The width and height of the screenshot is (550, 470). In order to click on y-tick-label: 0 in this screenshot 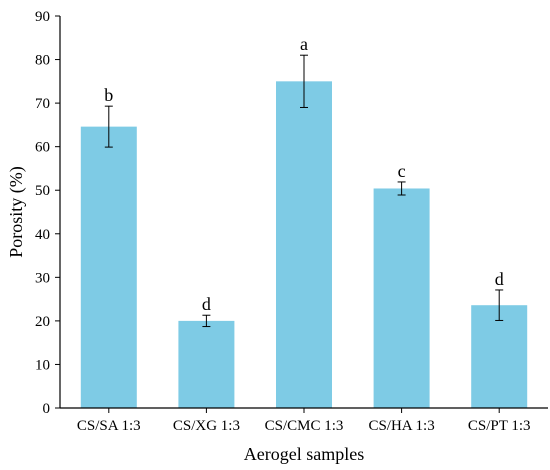, I will do `click(47, 409)`.